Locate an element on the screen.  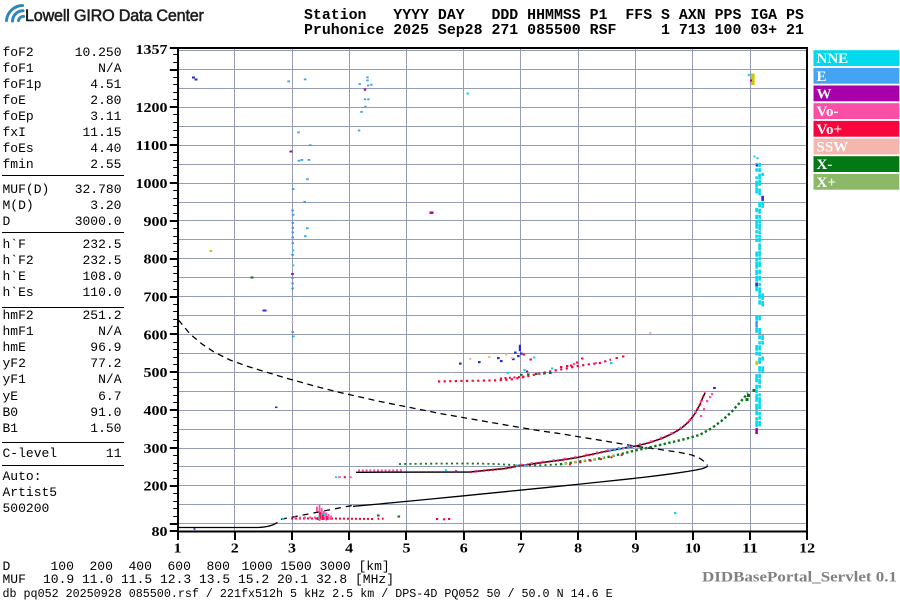
svg-text: 900 is located at coordinates (156, 222).